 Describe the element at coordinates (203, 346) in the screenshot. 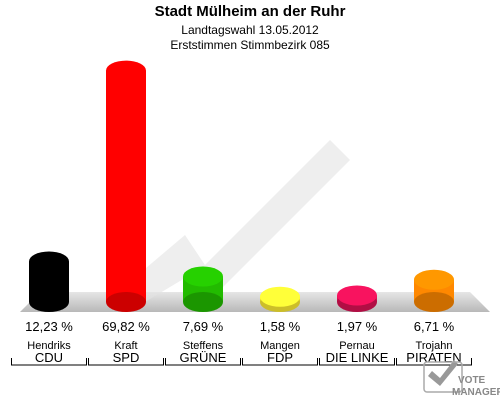

I see `candidate-label: Steffens` at that location.